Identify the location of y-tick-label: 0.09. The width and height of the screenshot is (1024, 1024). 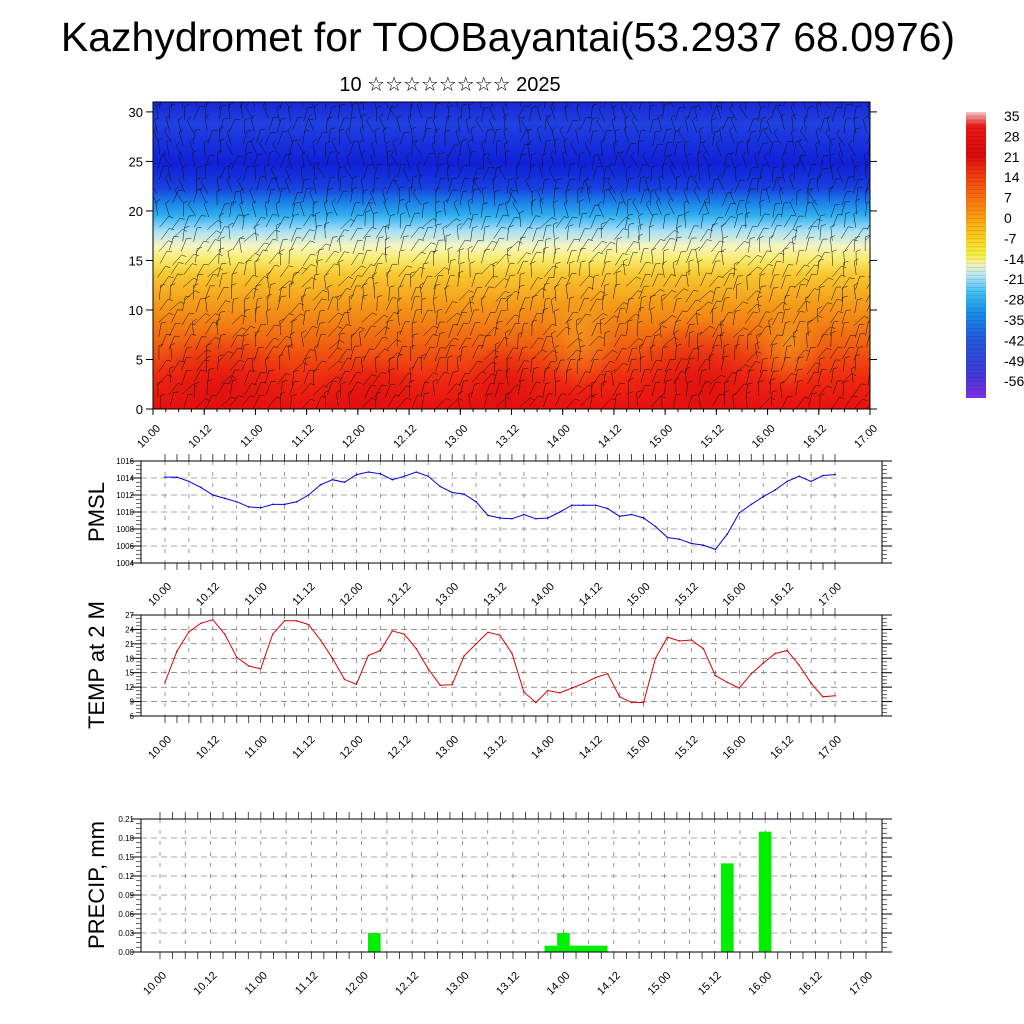
(126, 895).